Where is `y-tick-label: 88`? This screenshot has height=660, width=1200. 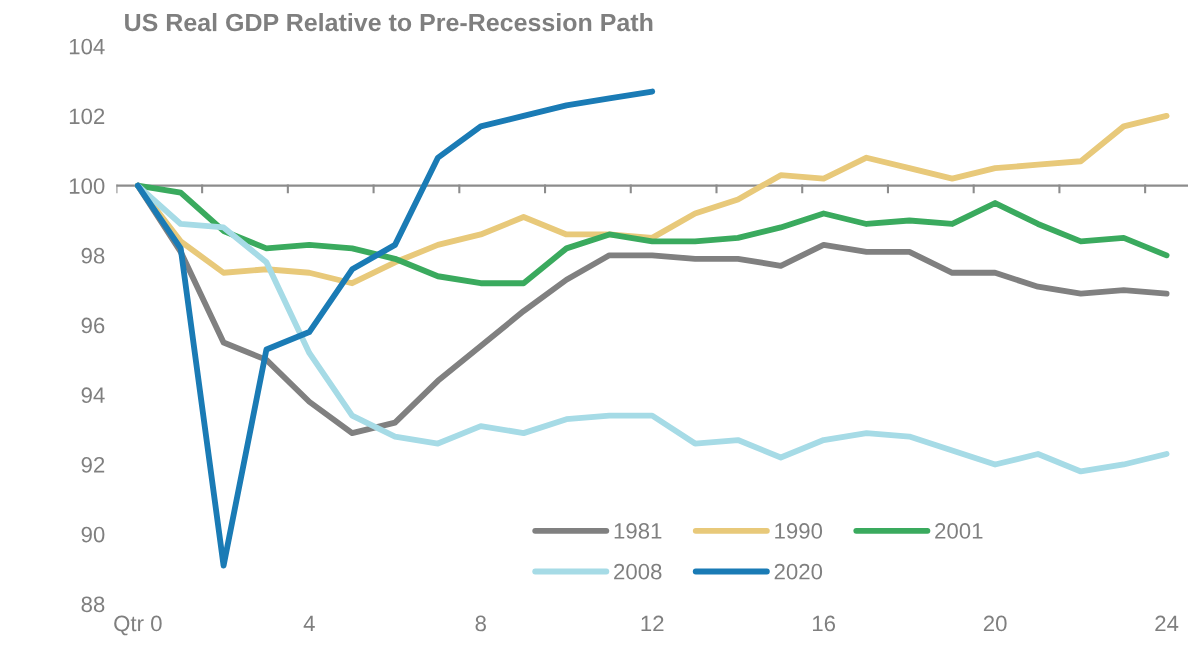 y-tick-label: 88 is located at coordinates (93, 604).